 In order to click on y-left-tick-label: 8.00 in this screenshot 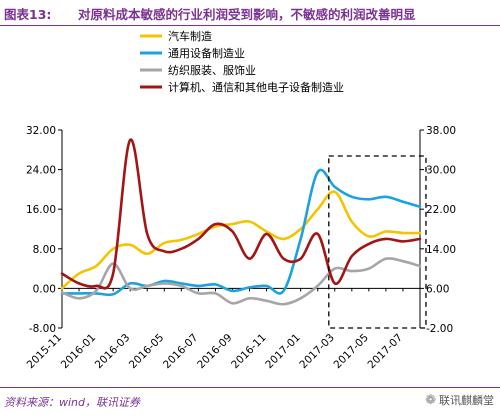, I will do `click(44, 250)`.